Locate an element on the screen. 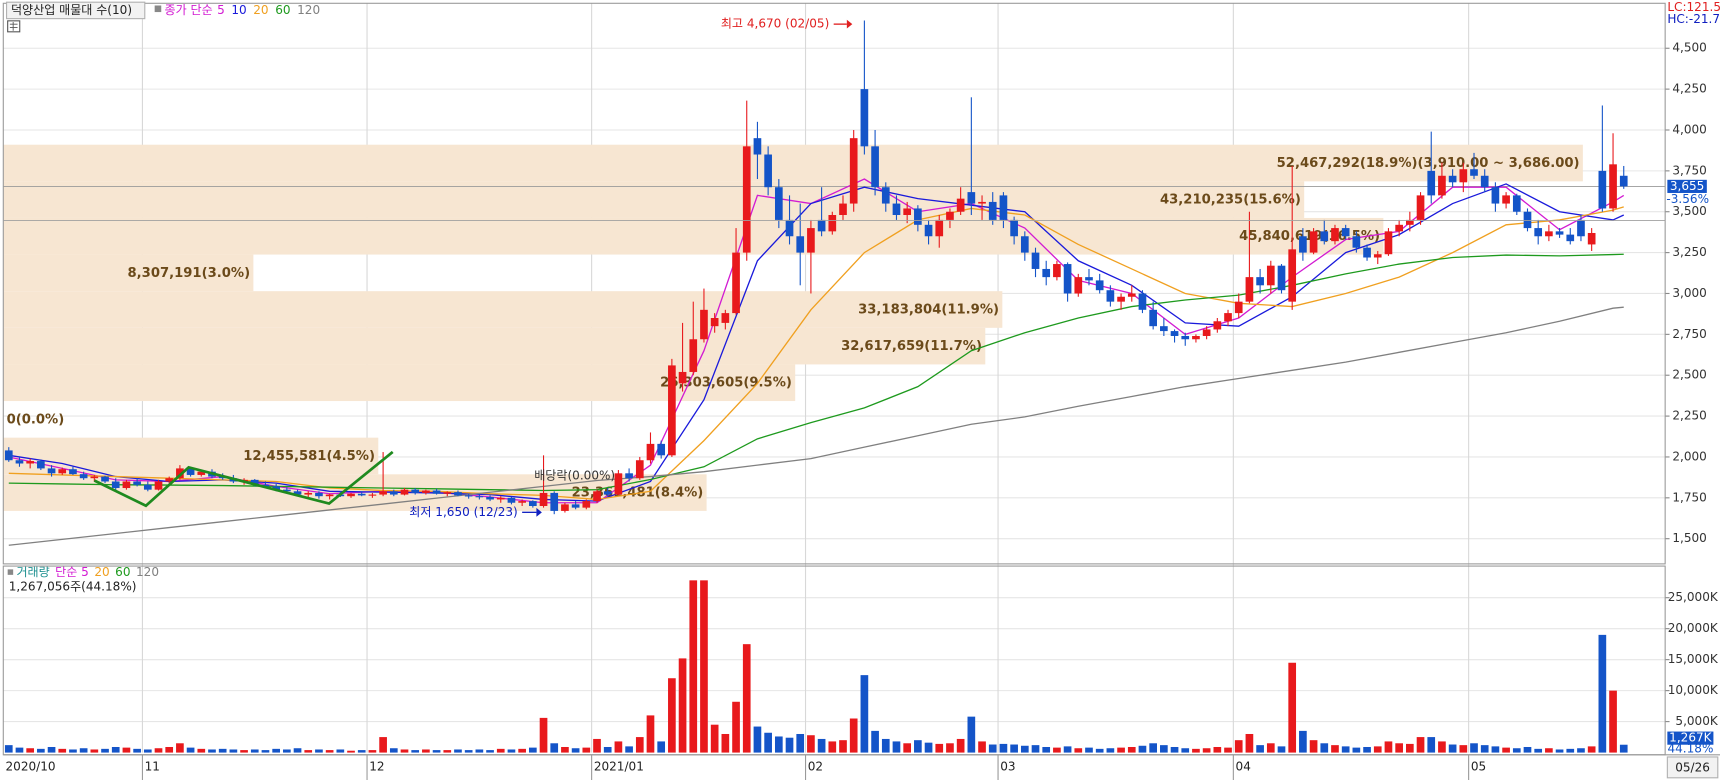 The width and height of the screenshot is (1720, 780). profile-label: 43,210,235(15.6%) is located at coordinates (1230, 200).